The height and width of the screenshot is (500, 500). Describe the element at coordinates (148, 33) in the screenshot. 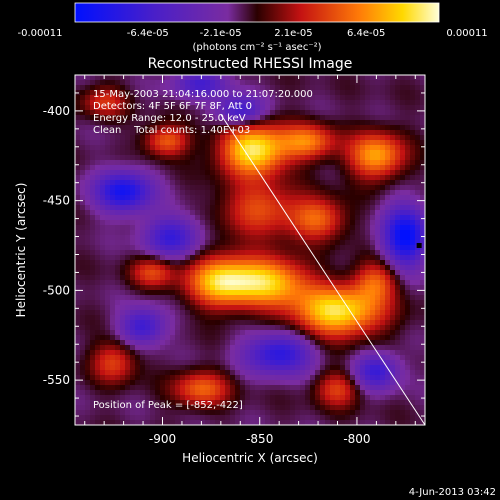

I see `colorbar-tick-label: -6.4e-05` at that location.